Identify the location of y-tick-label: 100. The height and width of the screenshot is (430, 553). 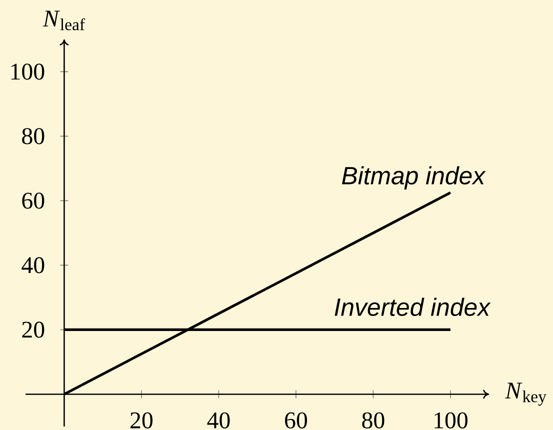
(27, 72).